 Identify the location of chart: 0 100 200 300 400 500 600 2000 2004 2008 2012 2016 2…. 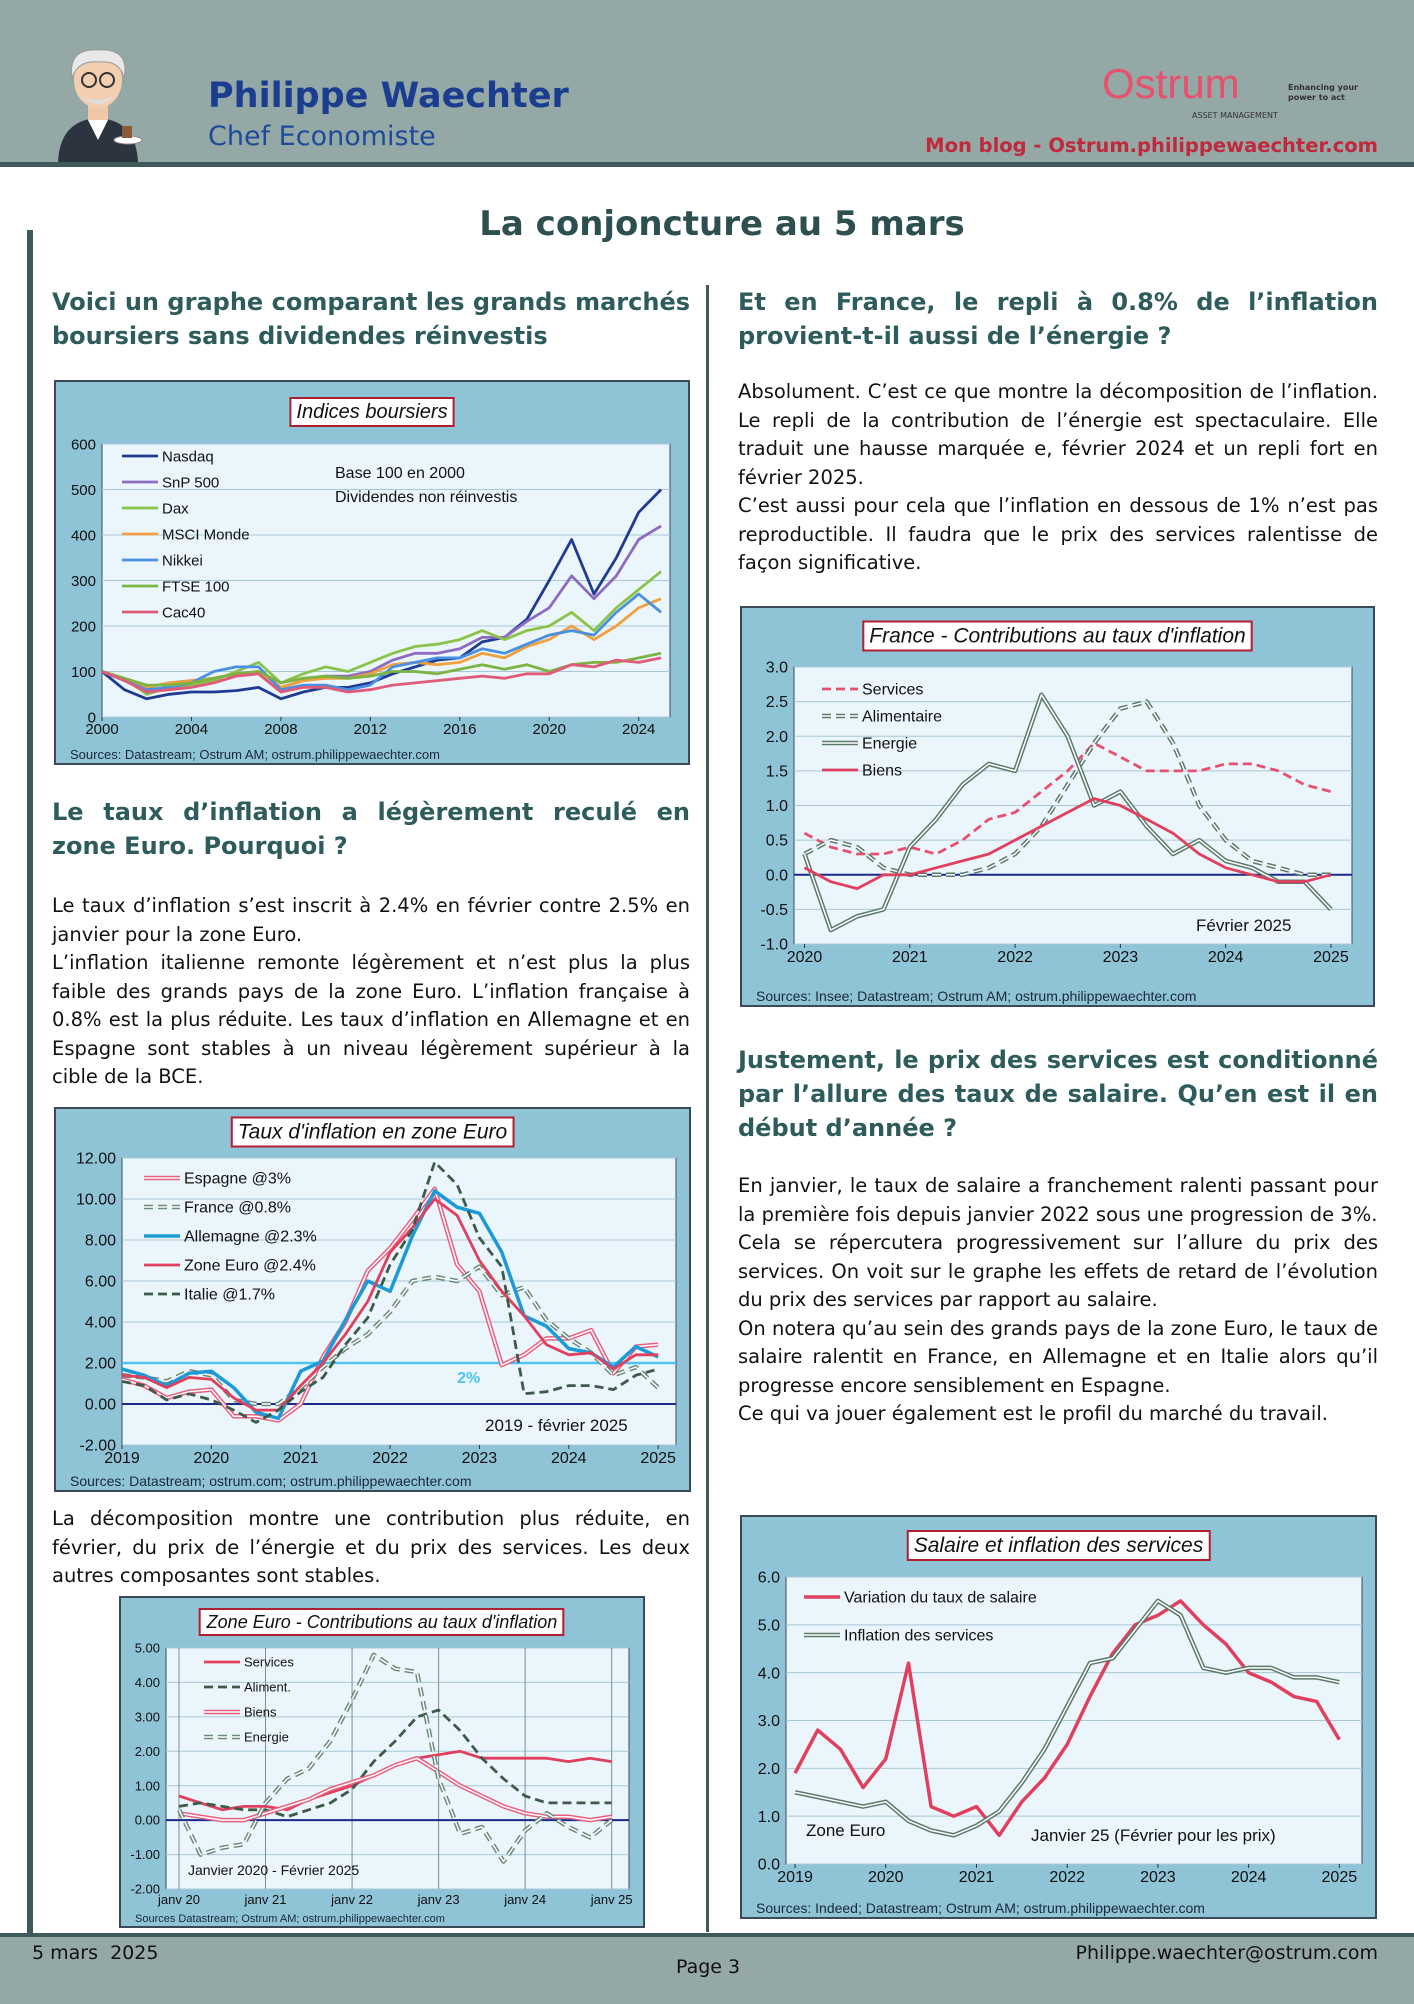
(372, 572).